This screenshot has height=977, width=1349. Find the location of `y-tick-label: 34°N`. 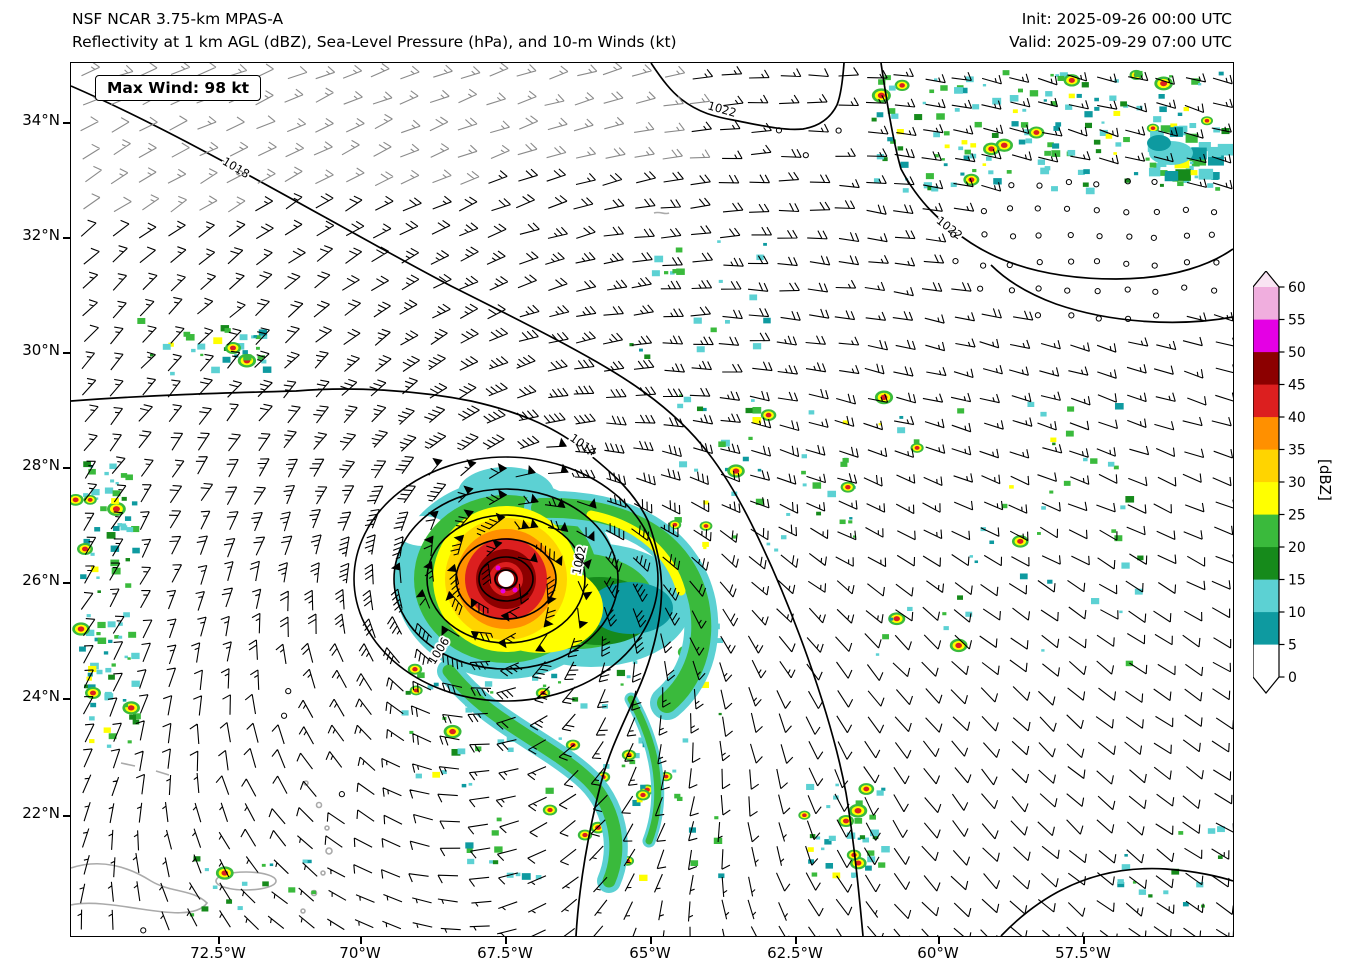

y-tick-label: 34°N is located at coordinates (41, 120).